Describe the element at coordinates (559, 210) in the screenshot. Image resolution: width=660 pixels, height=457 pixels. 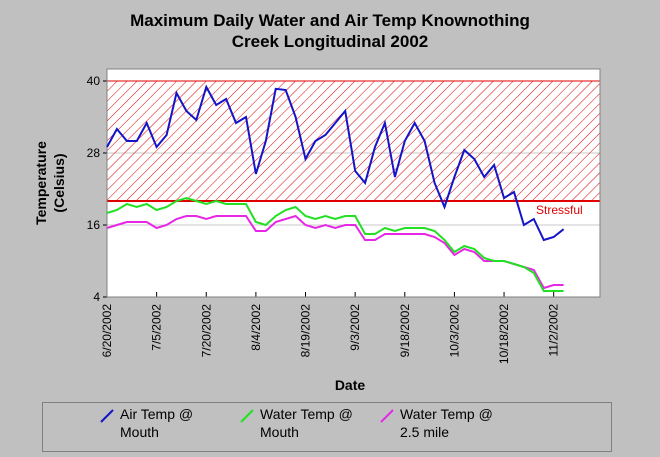
I see `threshold-label: Stressful` at that location.